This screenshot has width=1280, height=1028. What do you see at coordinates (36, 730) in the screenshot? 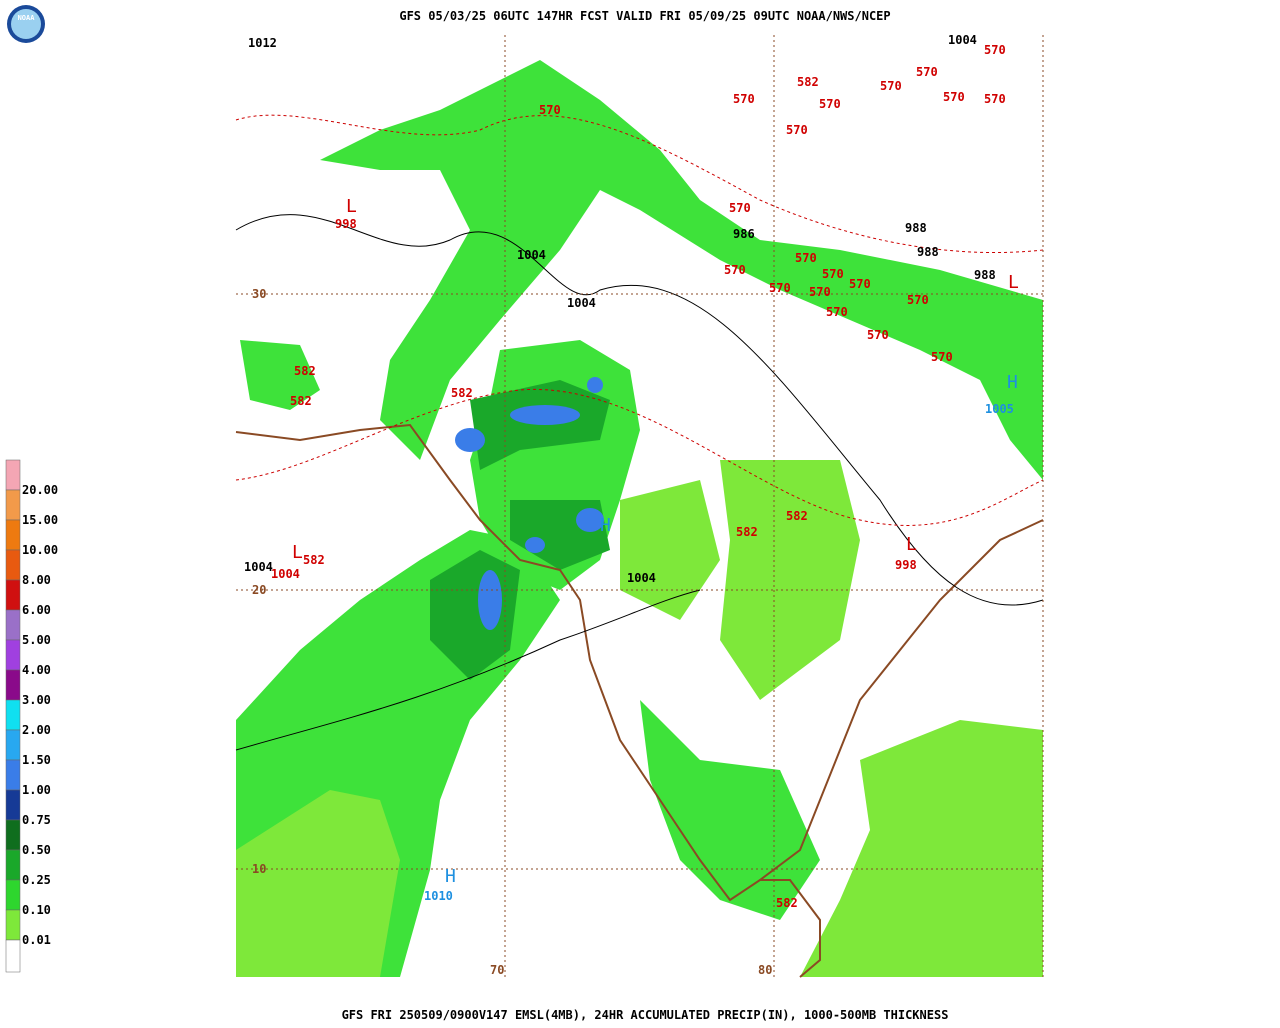
I see `legend-label: 2.00` at bounding box center [36, 730].